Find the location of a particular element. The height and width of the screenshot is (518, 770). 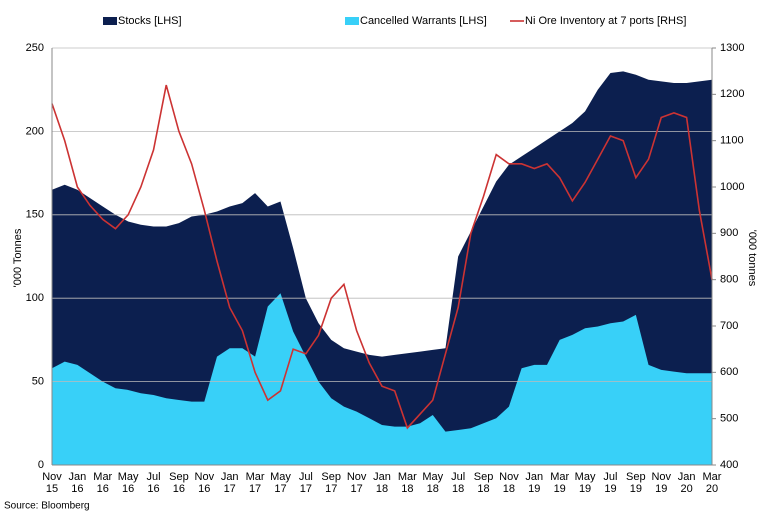

x-tick-label: Jul 16 is located at coordinates (153, 483).